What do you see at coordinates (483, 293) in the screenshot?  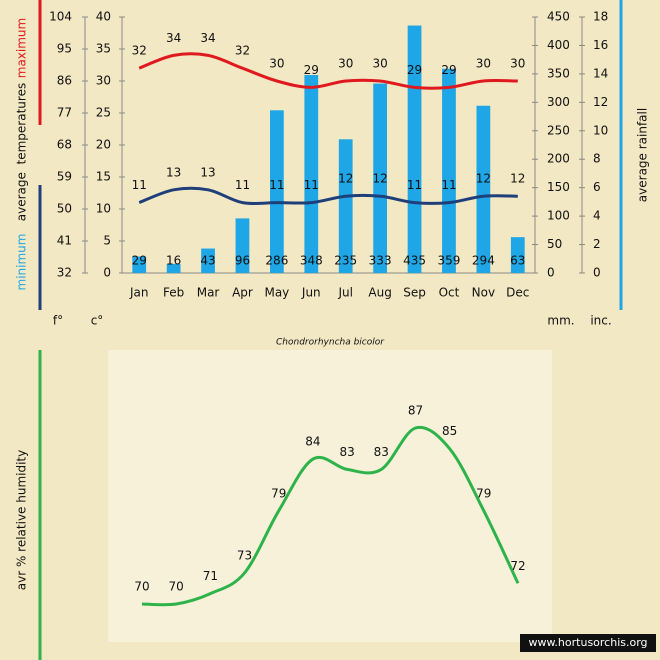 I see `x-tick-label: Nov` at bounding box center [483, 293].